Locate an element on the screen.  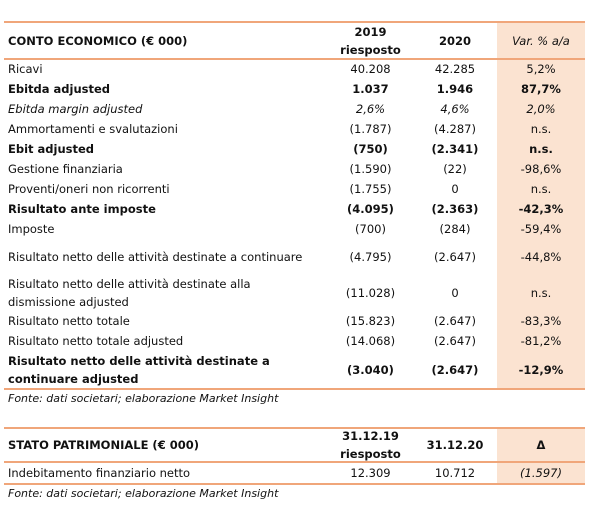
cell-value: -83,3% is located at coordinates (541, 321).